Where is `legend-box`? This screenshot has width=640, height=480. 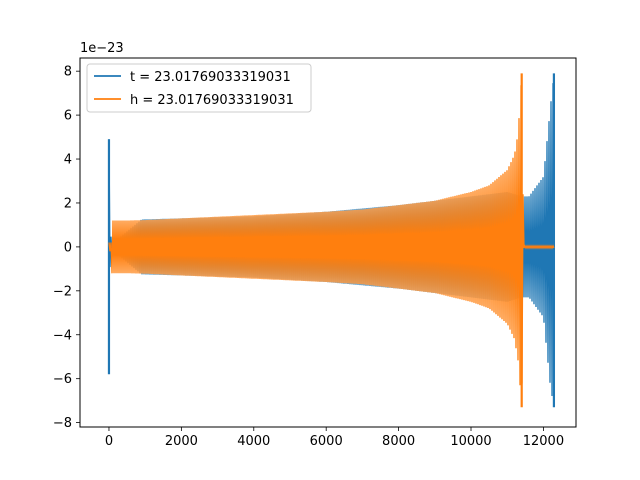 legend-box is located at coordinates (199, 88).